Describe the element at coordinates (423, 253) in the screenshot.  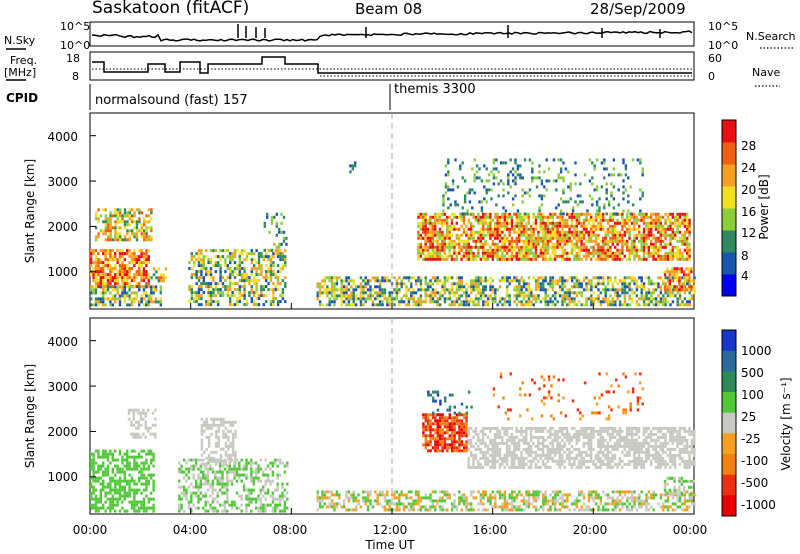
I see `heatmap-cell-0-1988` at that location.